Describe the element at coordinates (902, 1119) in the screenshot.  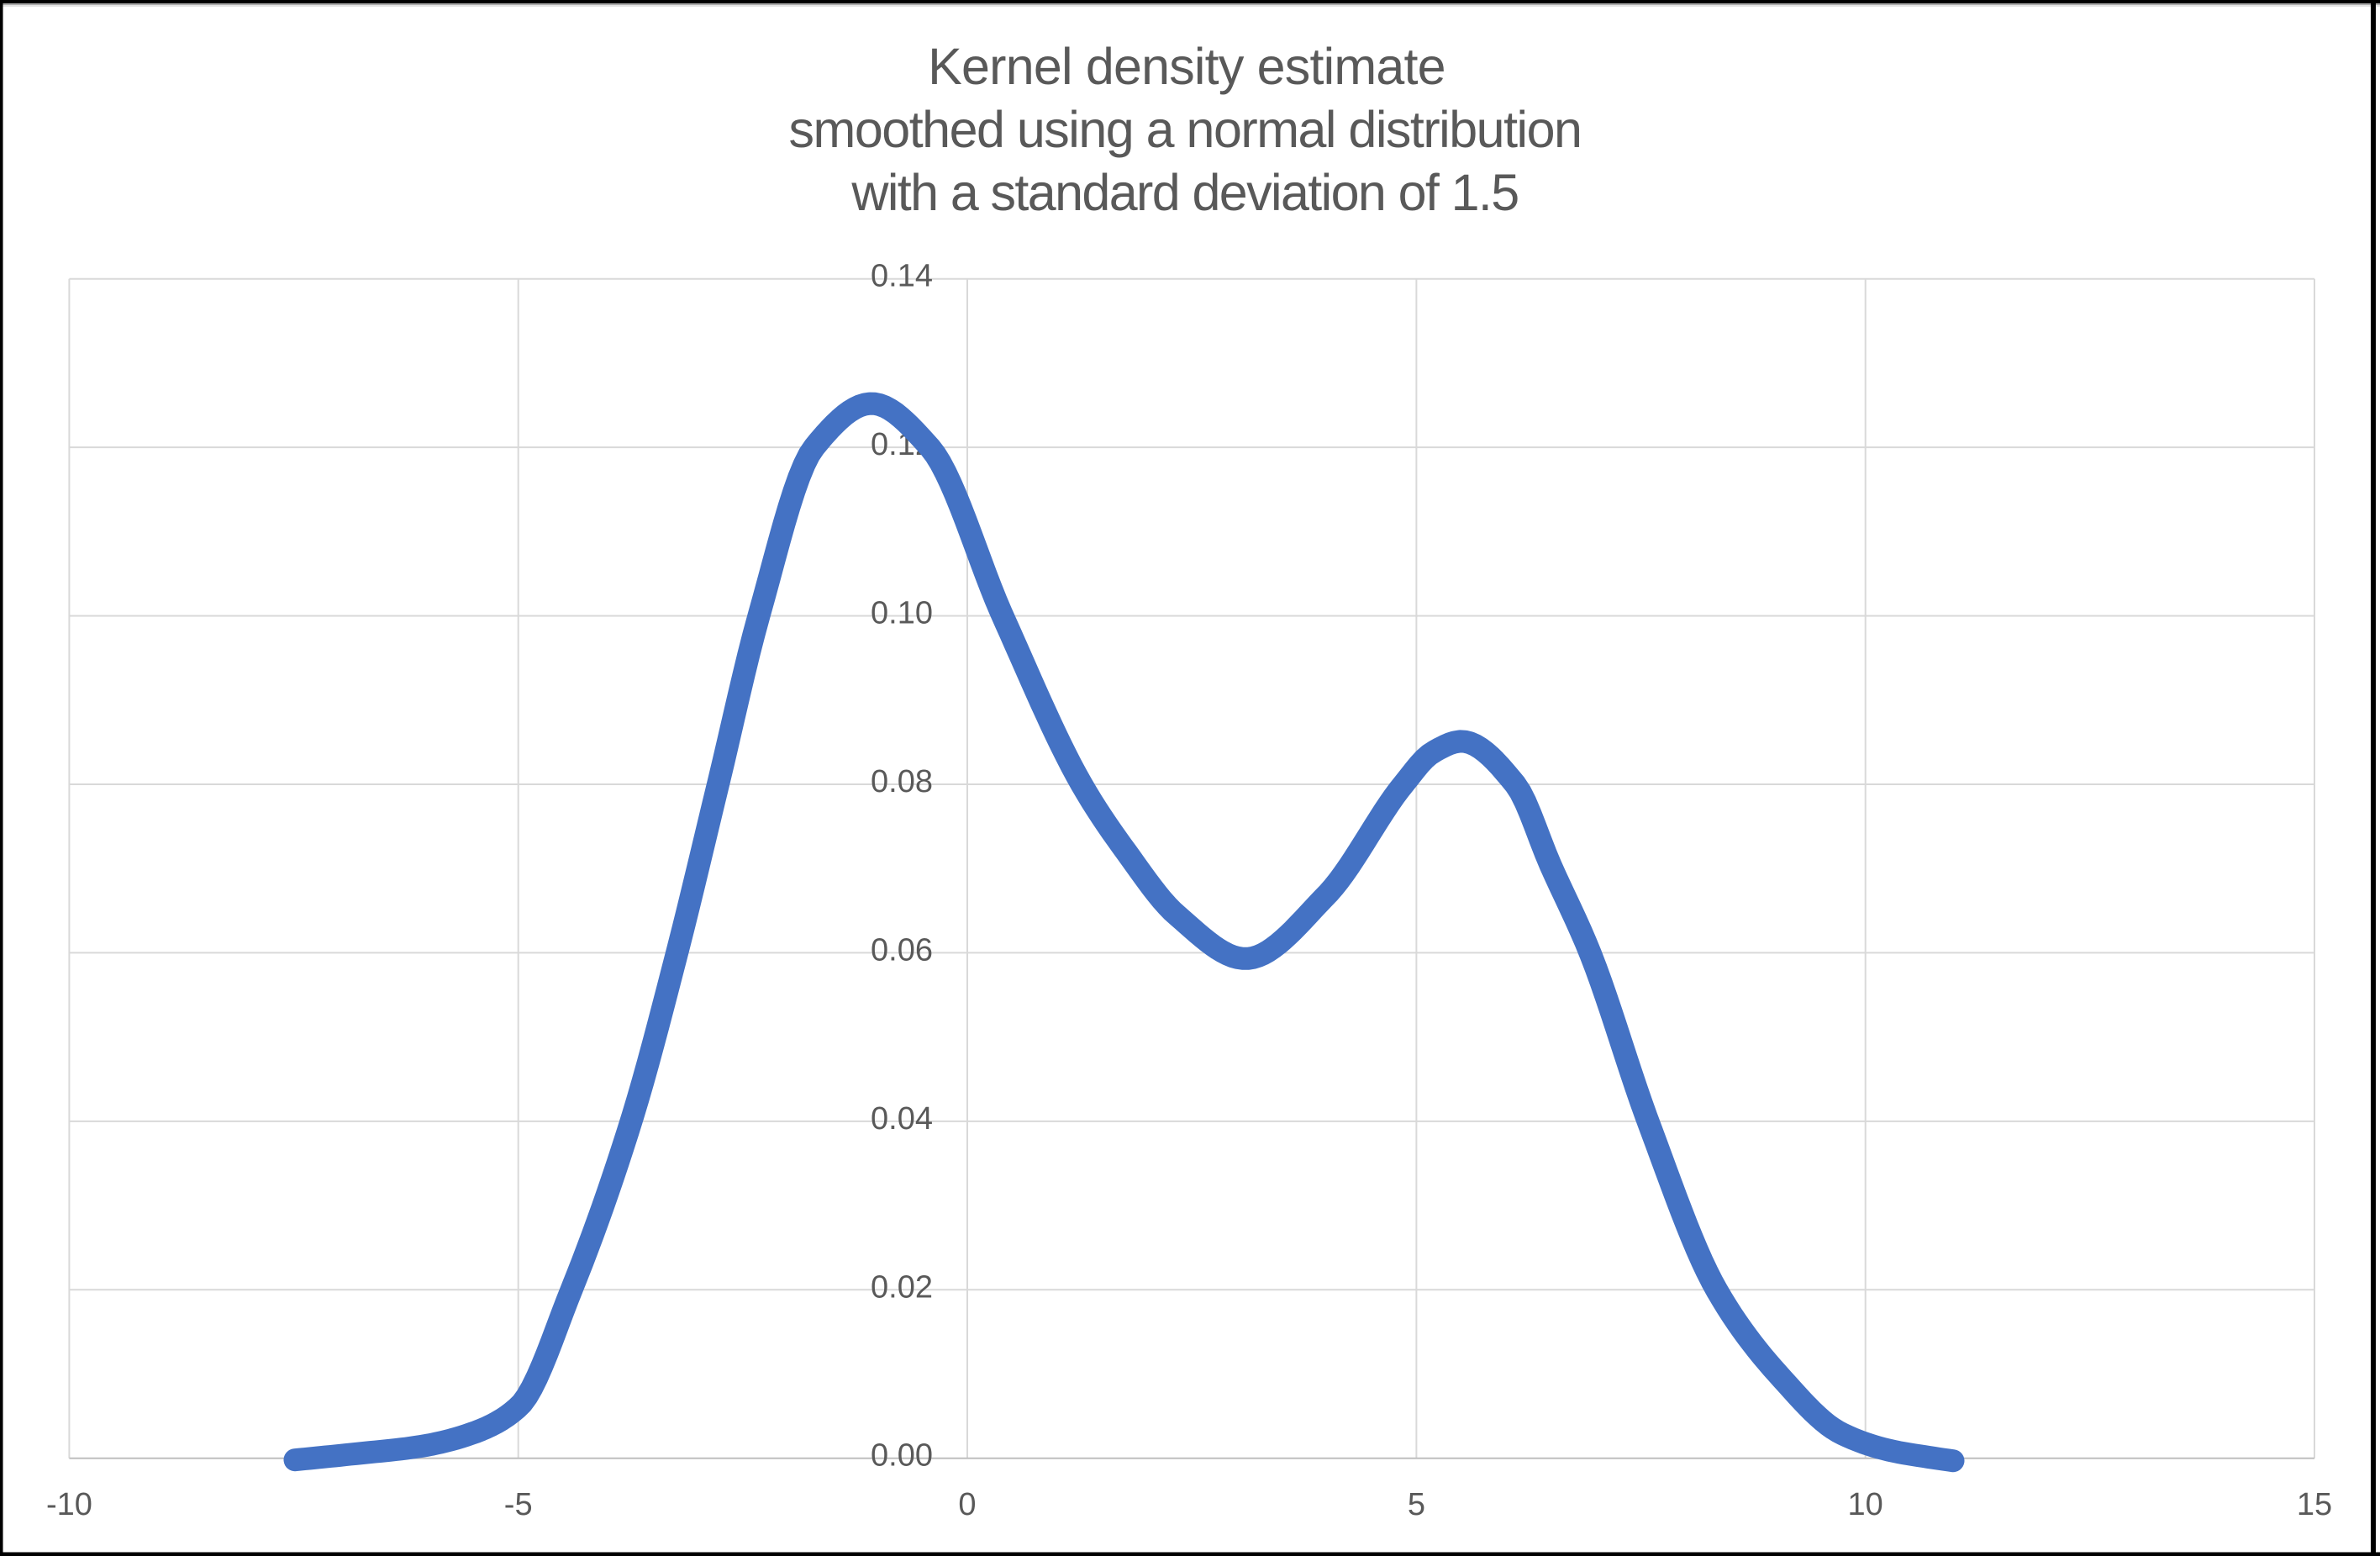
I see `svg-text: 0.04` at that location.